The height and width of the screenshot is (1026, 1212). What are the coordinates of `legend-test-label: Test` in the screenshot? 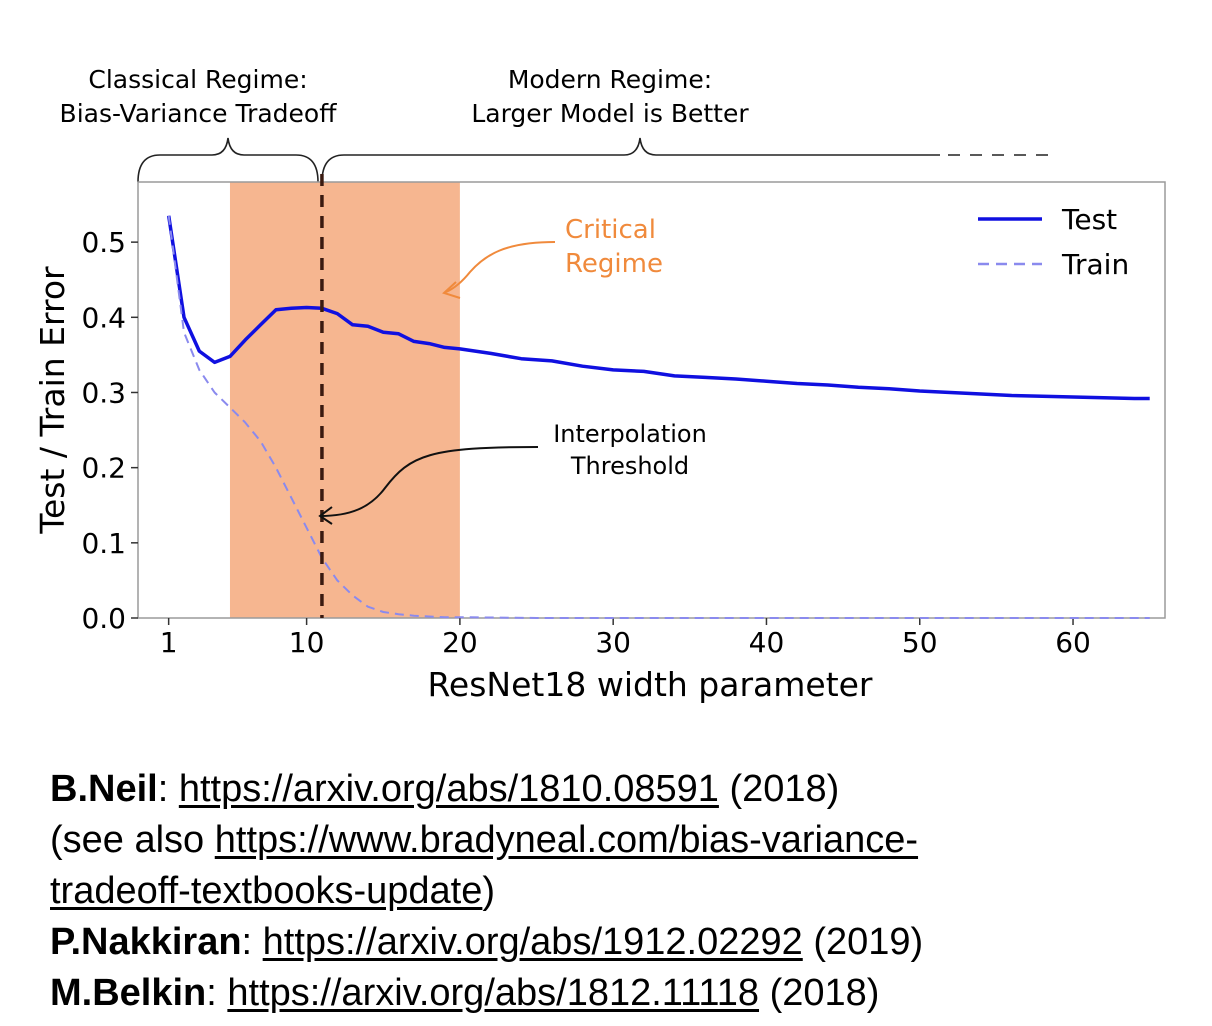 It's located at (1089, 219).